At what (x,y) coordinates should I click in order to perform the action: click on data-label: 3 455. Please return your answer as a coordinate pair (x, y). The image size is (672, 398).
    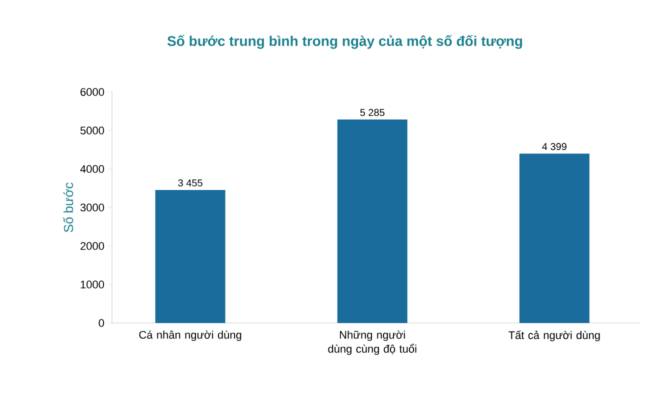
    Looking at the image, I should click on (190, 182).